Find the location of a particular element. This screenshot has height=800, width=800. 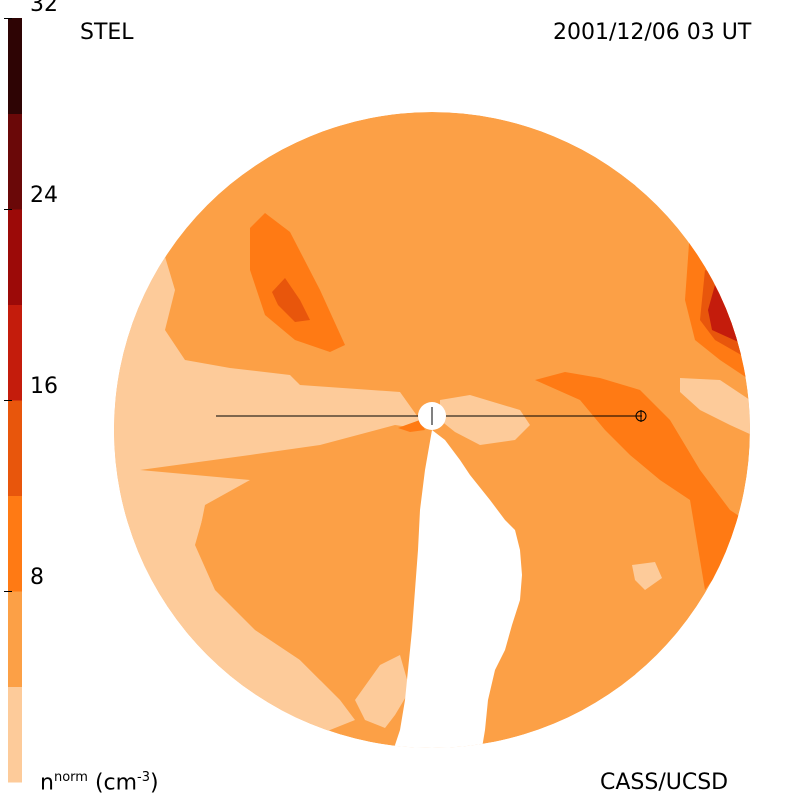

earth-marker is located at coordinates (641, 416).